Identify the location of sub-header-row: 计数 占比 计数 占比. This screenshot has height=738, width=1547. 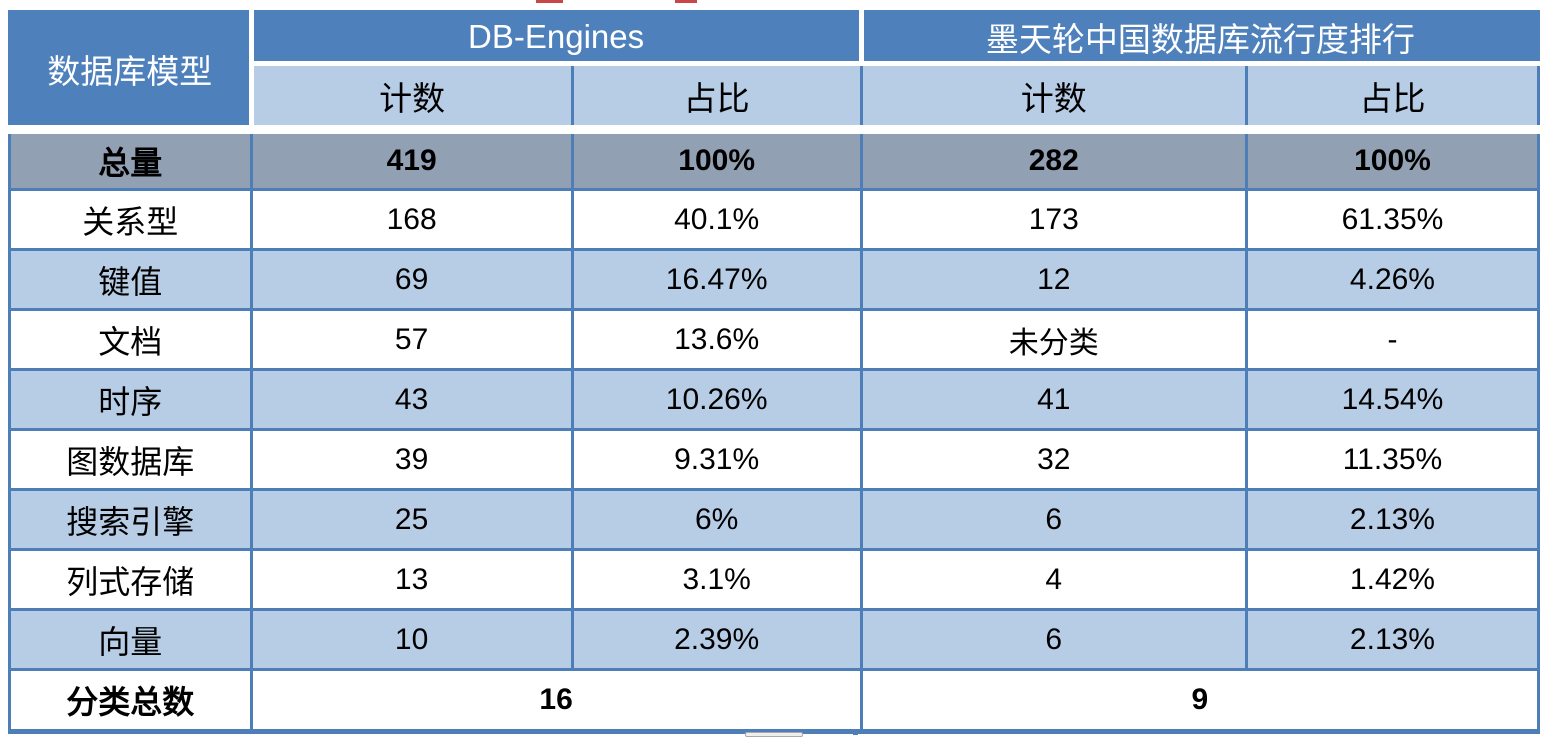
(775, 98).